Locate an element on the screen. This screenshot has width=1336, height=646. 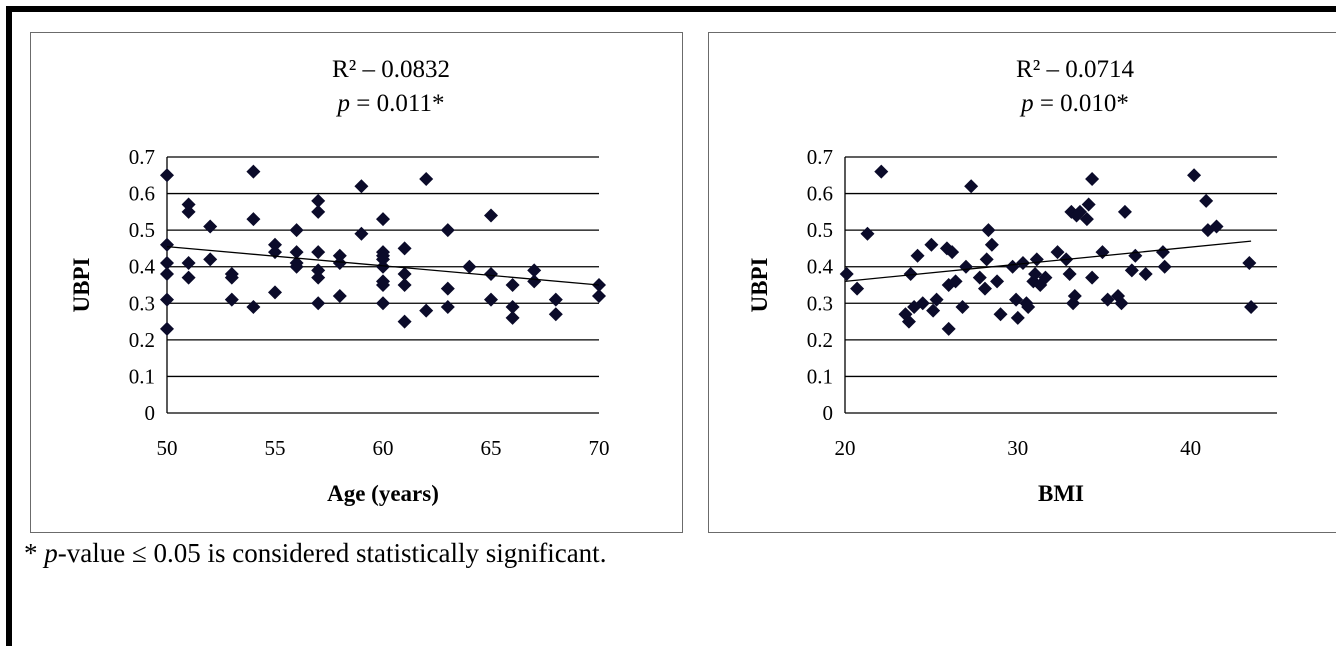
y-tick-label: 0.2 is located at coordinates (142, 340).